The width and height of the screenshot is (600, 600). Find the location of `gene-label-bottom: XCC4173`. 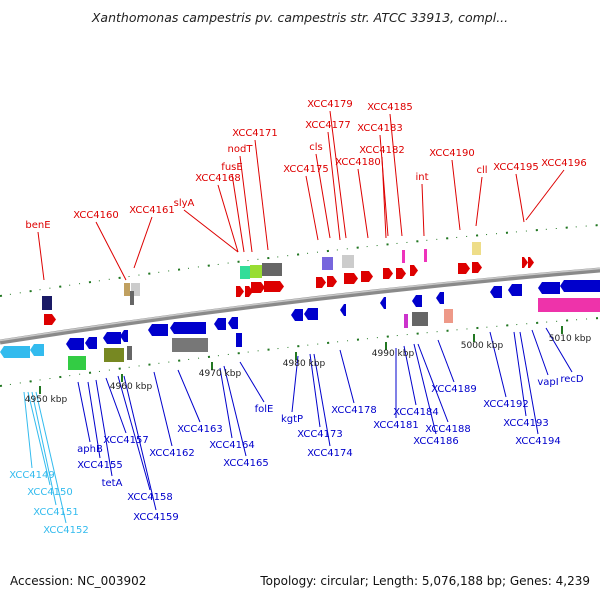

gene-label-bottom: XCC4173 is located at coordinates (320, 434).